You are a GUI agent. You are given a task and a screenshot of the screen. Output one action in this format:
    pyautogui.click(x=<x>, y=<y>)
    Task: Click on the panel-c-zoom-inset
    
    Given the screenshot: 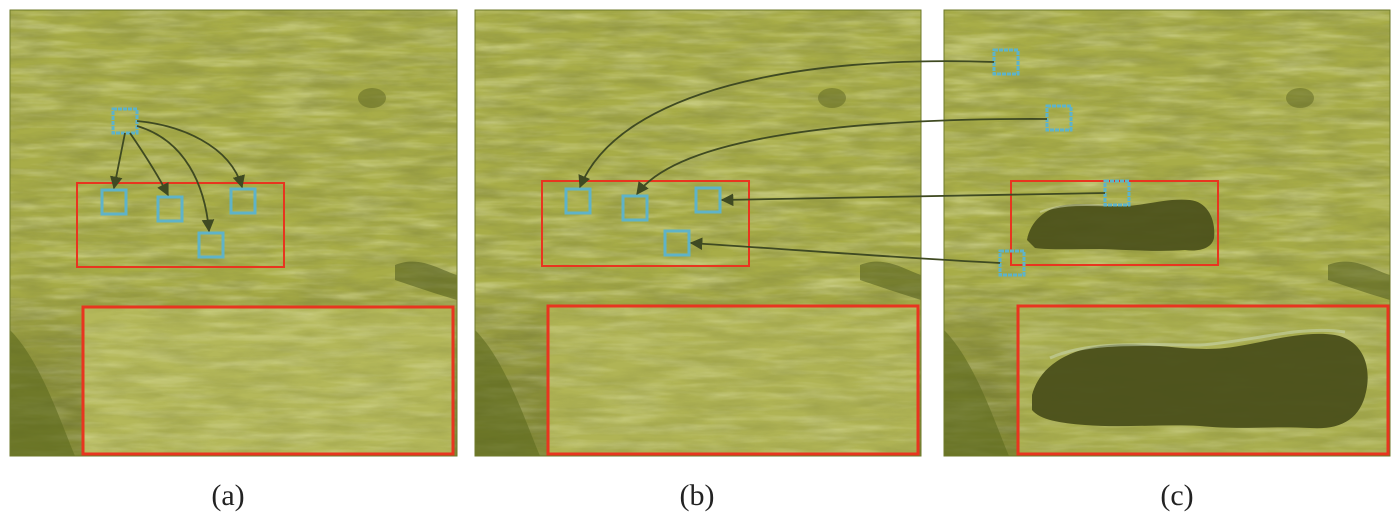 What is the action you would take?
    pyautogui.click(x=1203, y=380)
    